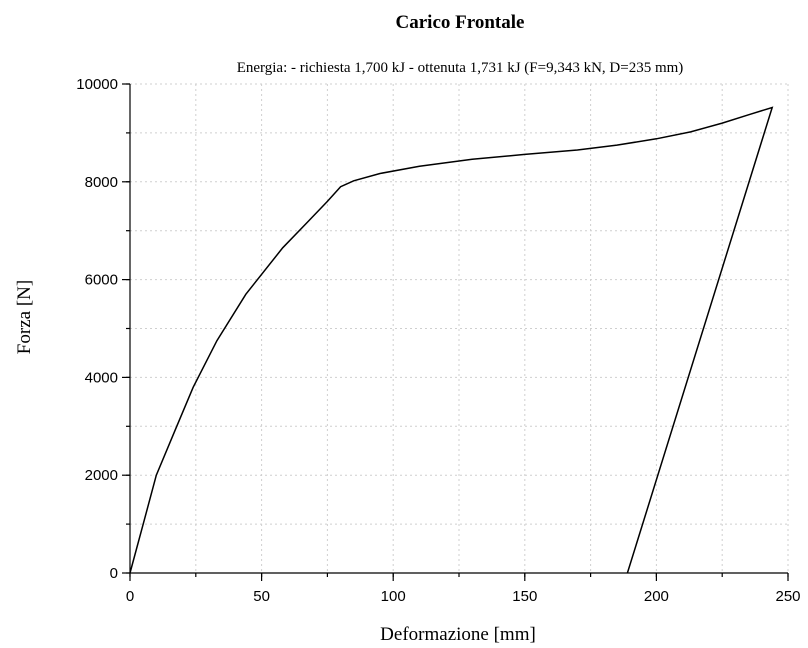  Describe the element at coordinates (524, 596) in the screenshot. I see `x-tick-label: 150` at that location.